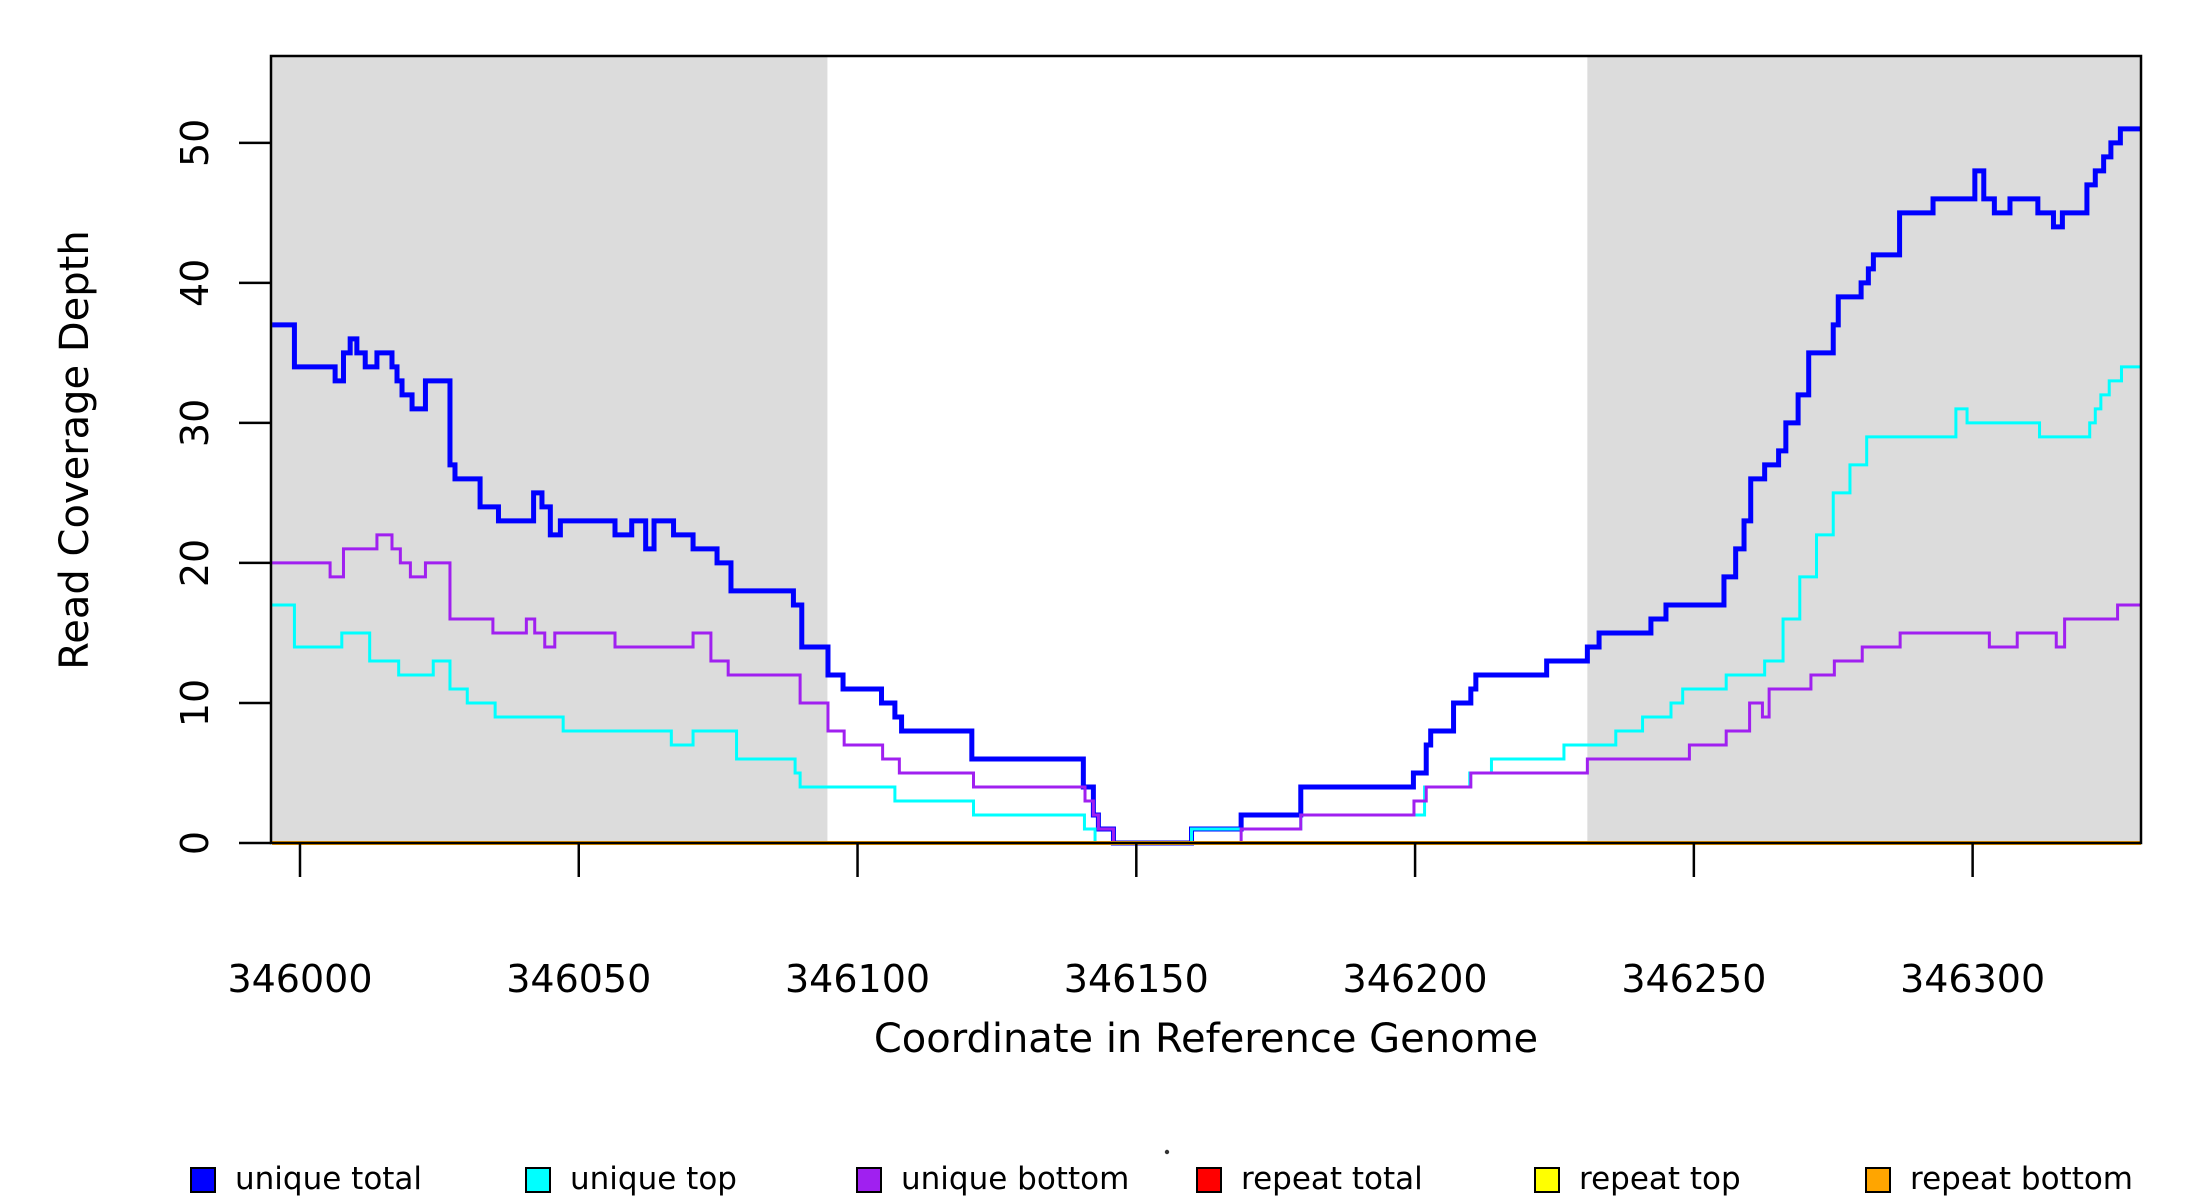 The image size is (2200, 1200). What do you see at coordinates (195, 843) in the screenshot?
I see `y-tick-label: 0` at bounding box center [195, 843].